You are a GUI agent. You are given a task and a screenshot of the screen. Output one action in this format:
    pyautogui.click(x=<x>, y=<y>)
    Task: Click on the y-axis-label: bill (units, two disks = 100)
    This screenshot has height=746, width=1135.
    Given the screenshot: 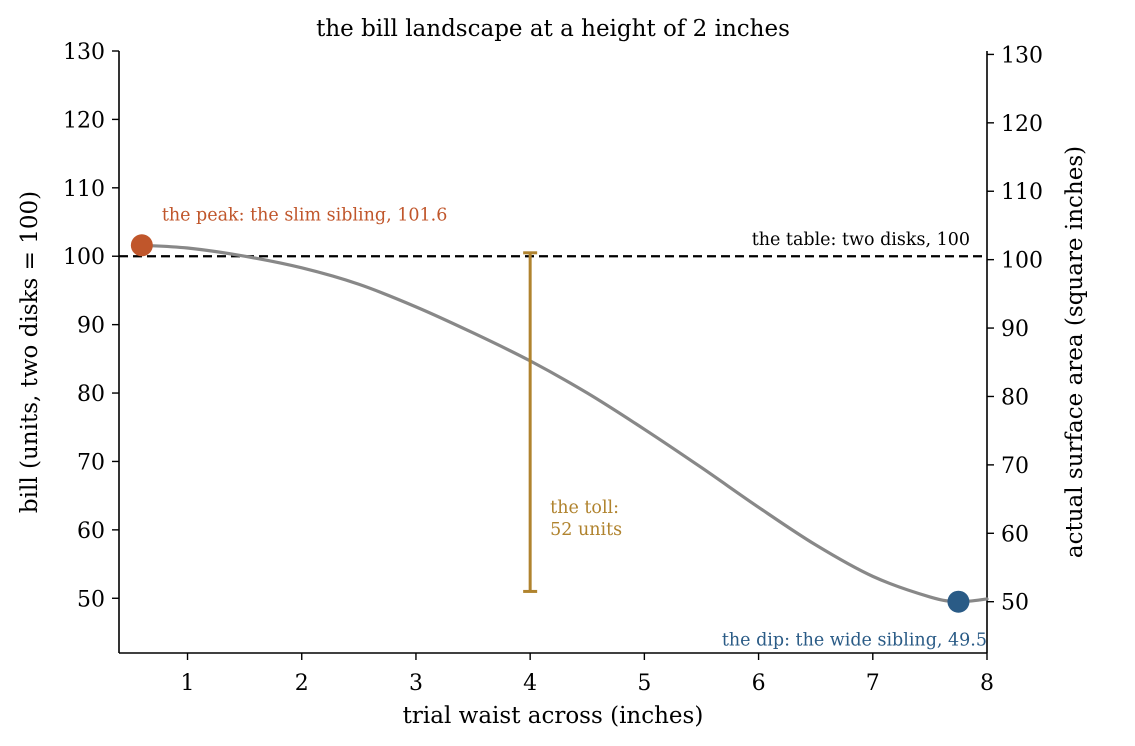 What is the action you would take?
    pyautogui.click(x=30, y=352)
    